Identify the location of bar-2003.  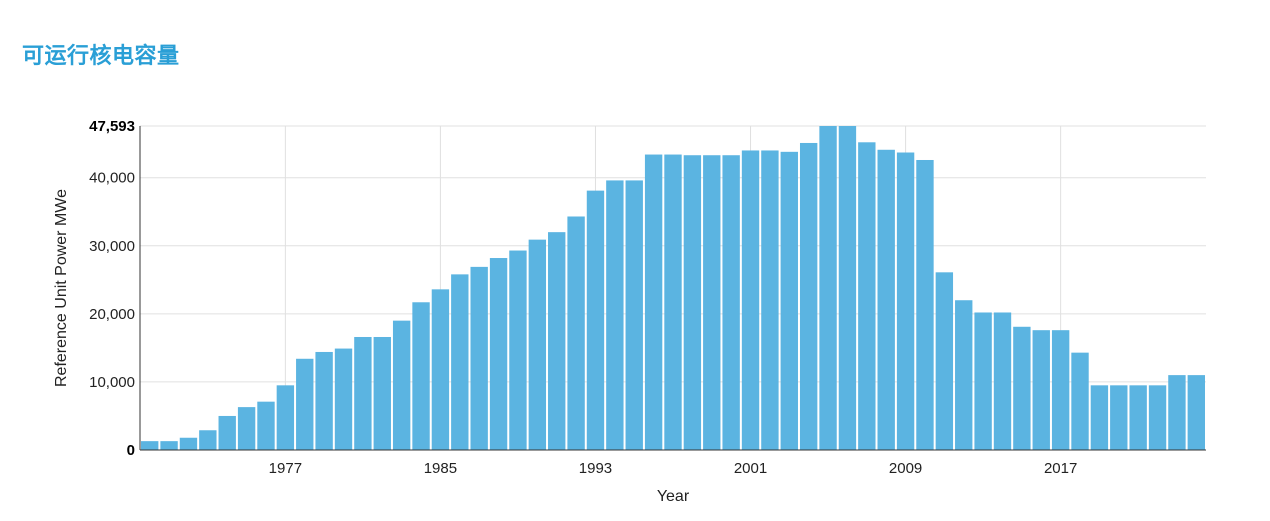
(789, 300).